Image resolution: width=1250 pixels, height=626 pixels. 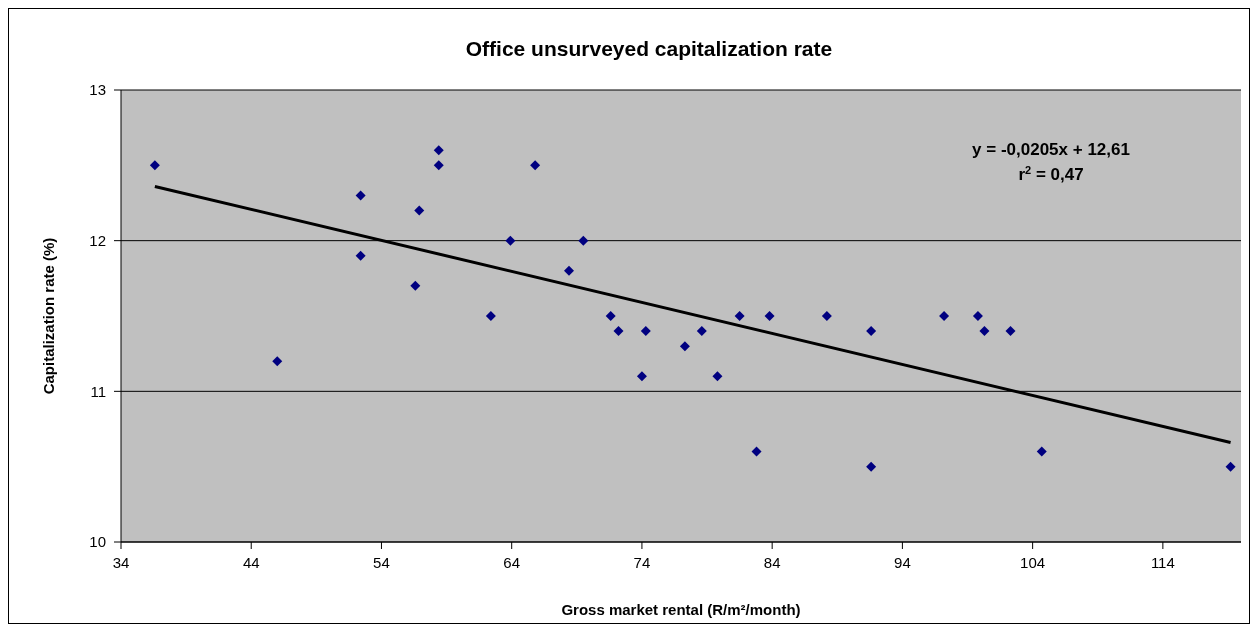 What do you see at coordinates (512, 562) in the screenshot?
I see `x-tick-label: 64` at bounding box center [512, 562].